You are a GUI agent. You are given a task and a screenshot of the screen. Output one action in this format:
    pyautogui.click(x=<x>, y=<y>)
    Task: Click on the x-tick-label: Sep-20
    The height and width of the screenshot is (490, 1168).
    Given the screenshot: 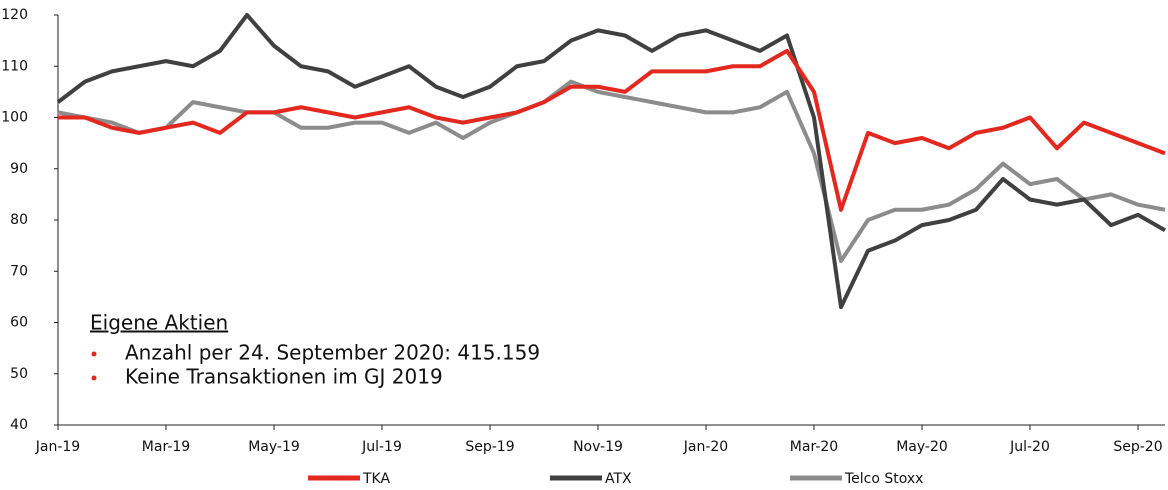 What is the action you would take?
    pyautogui.click(x=1137, y=447)
    